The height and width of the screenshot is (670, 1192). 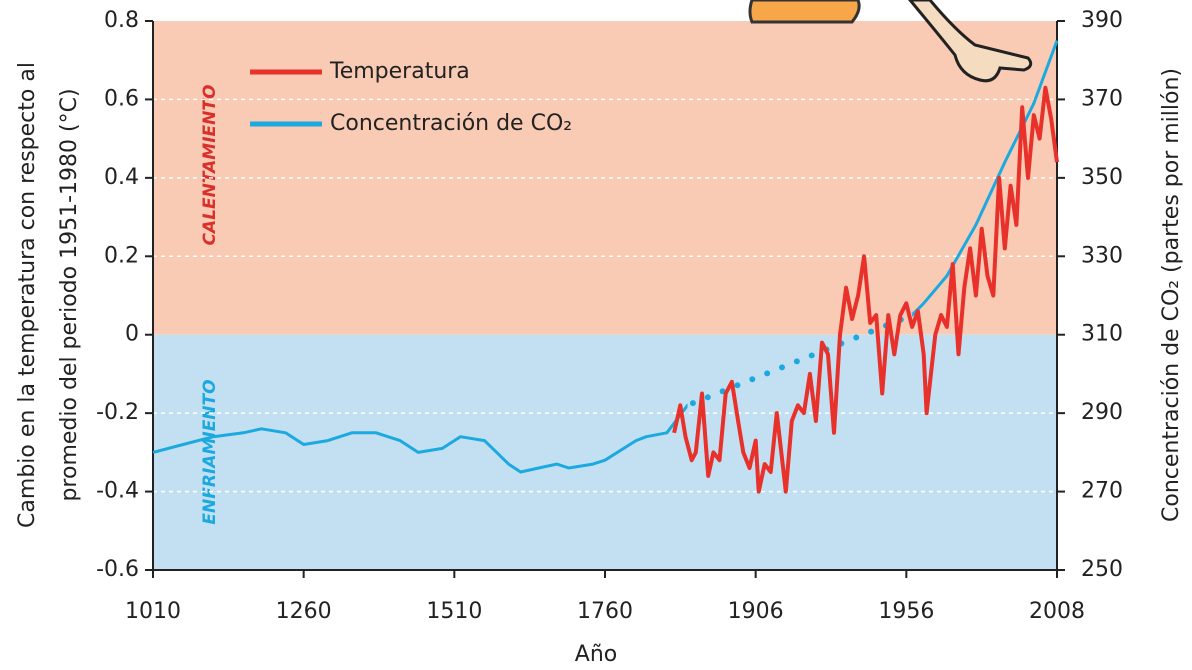 What do you see at coordinates (399, 71) in the screenshot?
I see `legend-label: Temperatura` at bounding box center [399, 71].